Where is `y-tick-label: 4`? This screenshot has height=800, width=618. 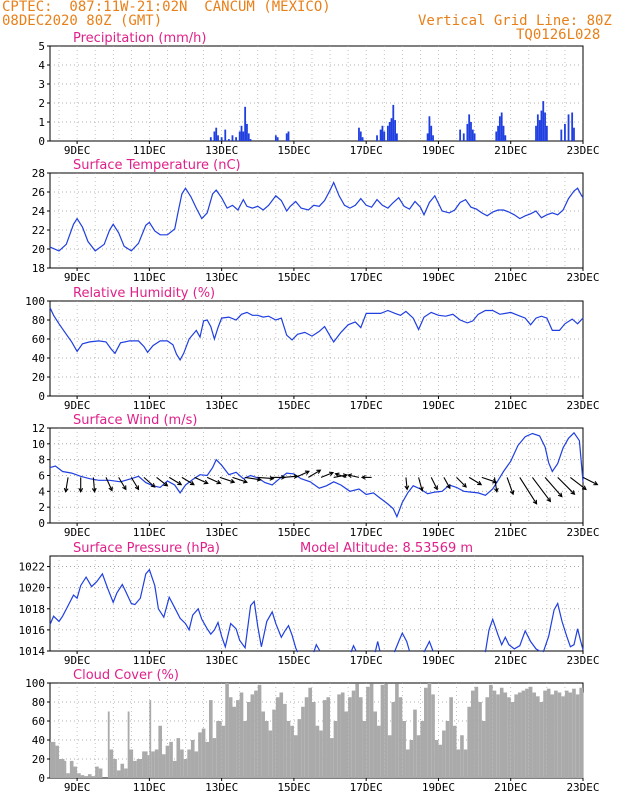
y-tick-label: 4 is located at coordinates (41, 491).